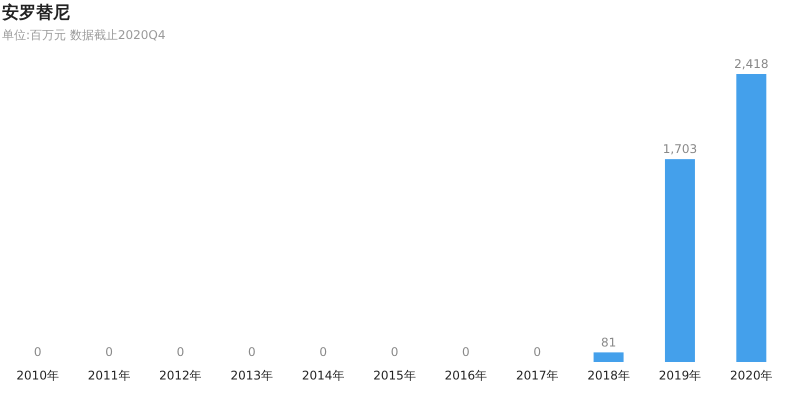 This screenshot has width=800, height=409. I want to click on x-tick-label: 2011年, so click(109, 375).